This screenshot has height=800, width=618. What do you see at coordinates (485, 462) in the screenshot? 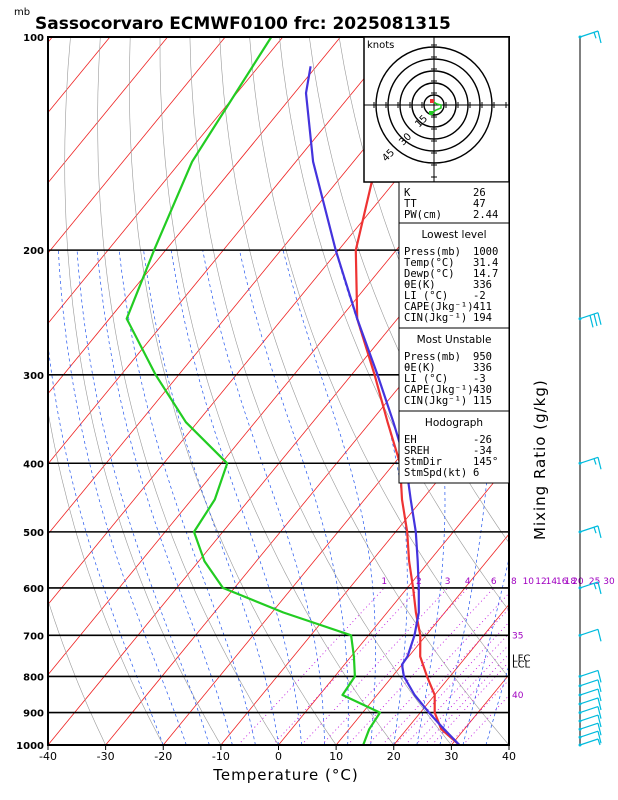
I see `index-value: 145°` at bounding box center [485, 462].